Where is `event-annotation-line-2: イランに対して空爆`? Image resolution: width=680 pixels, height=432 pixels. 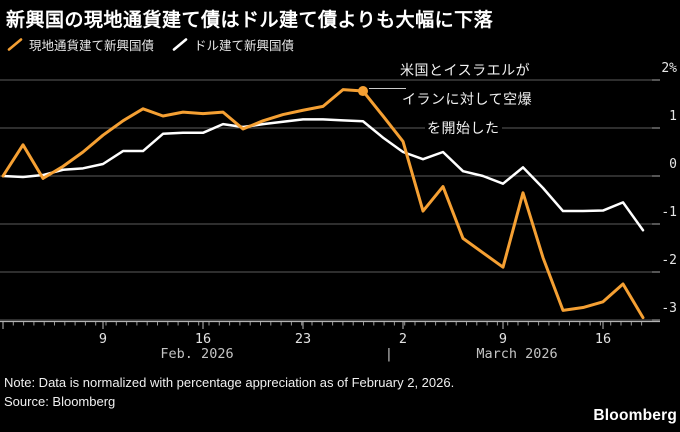
event-annotation-line-2: イランに対して空爆 is located at coordinates (467, 99).